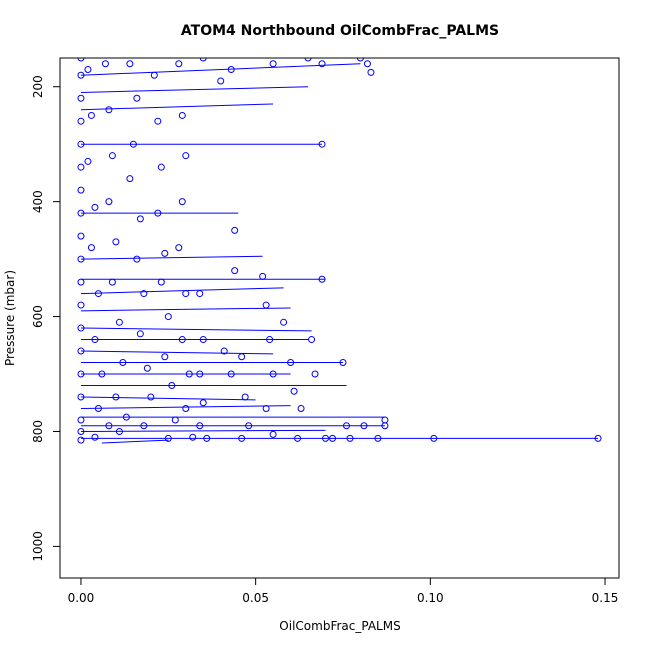  What do you see at coordinates (38, 86) in the screenshot?
I see `y-tick-label: 200` at bounding box center [38, 86].